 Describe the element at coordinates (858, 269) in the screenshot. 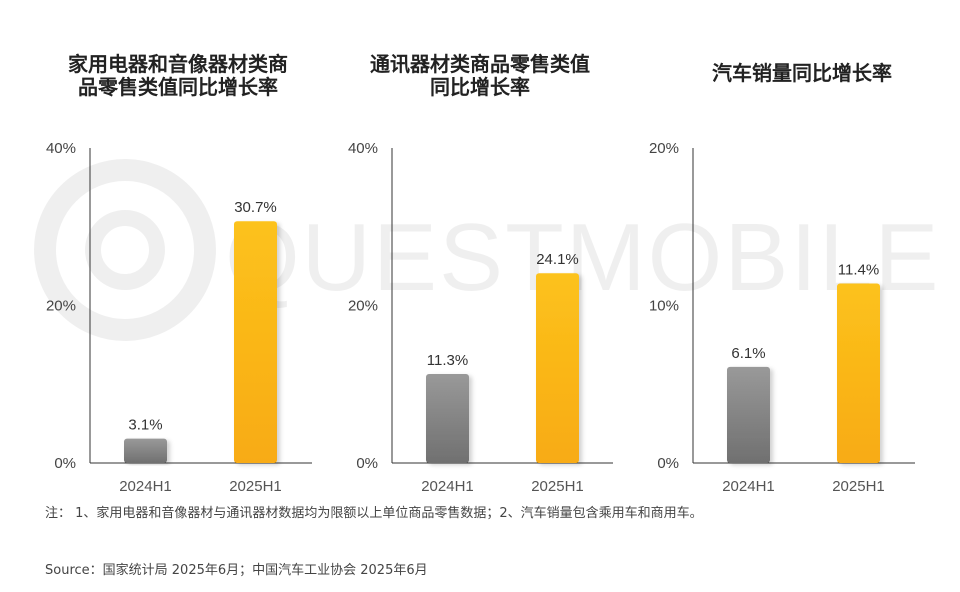

I see `data-label: 11.4%` at that location.